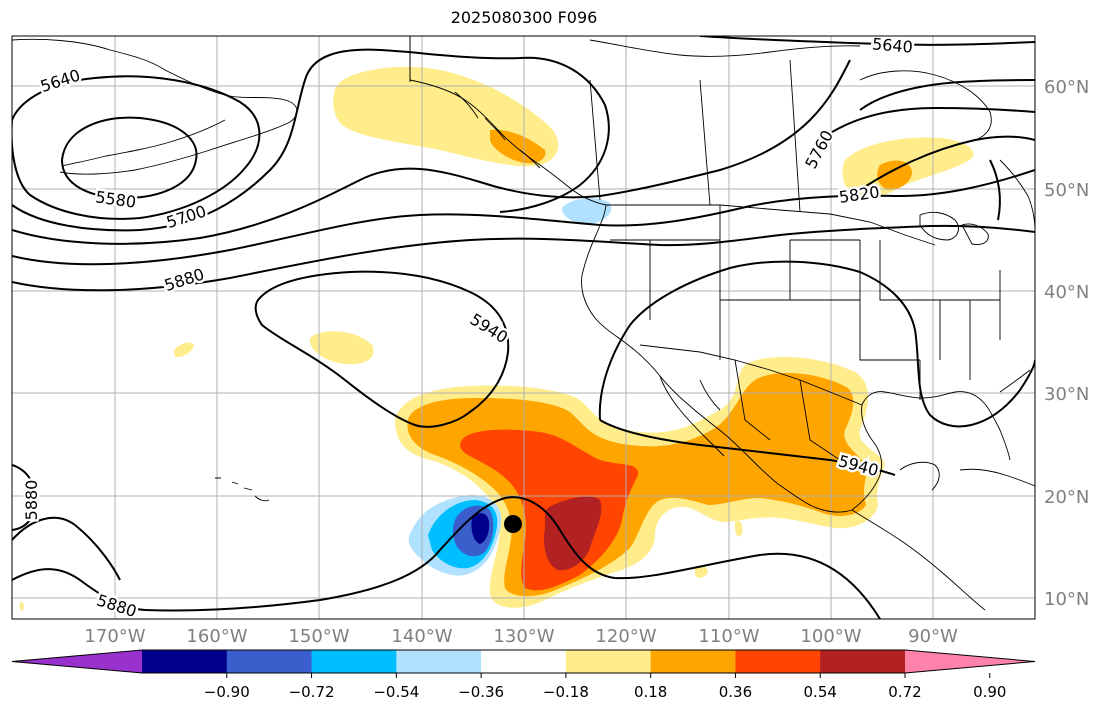 This screenshot has height=712, width=1105. Describe the element at coordinates (566, 692) in the screenshot. I see `colorbar-tick-label: −0.18` at that location.